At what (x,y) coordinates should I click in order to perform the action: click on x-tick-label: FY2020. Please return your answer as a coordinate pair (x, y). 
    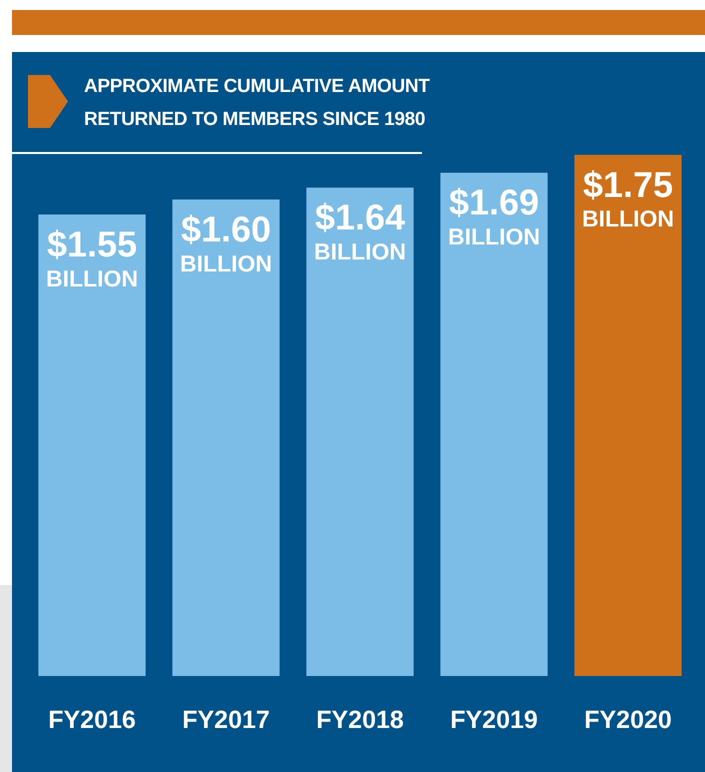
    Looking at the image, I should click on (628, 720).